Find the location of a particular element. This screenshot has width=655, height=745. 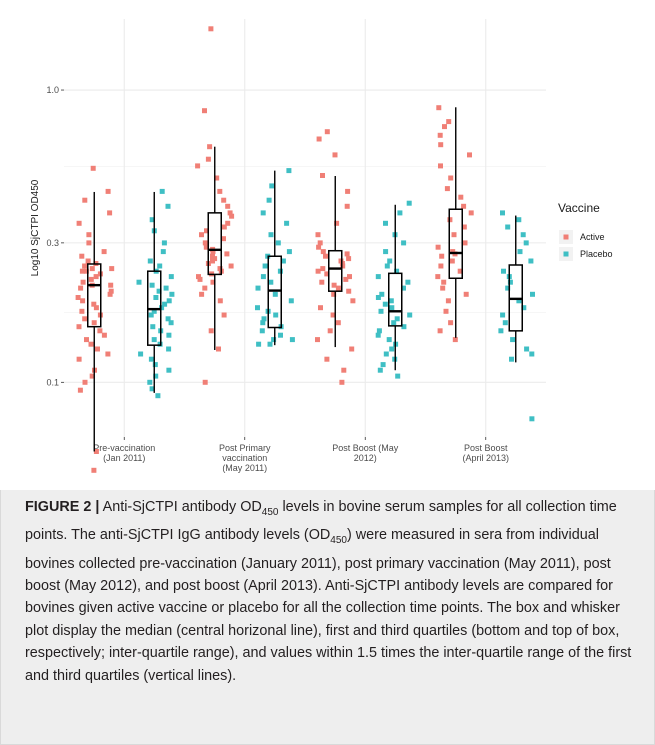

y-tick-label: 1.0 is located at coordinates (52, 90).